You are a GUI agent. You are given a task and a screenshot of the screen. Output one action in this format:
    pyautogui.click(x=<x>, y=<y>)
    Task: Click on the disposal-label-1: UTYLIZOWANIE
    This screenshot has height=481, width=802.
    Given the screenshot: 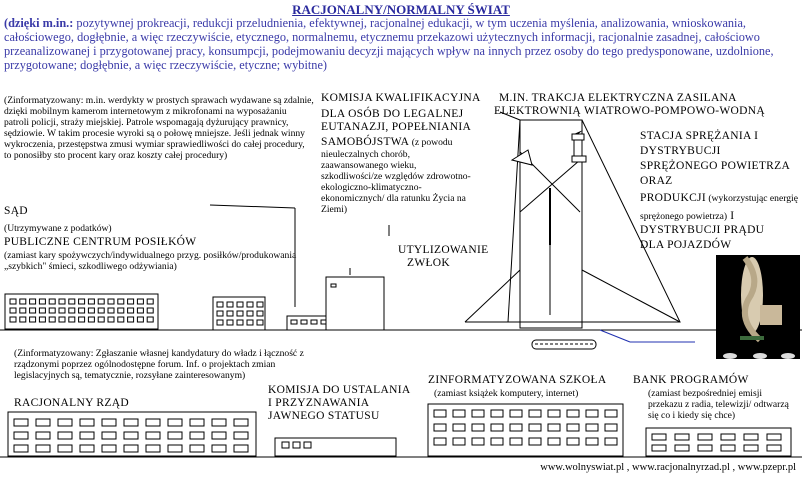 What is the action you would take?
    pyautogui.click(x=443, y=250)
    